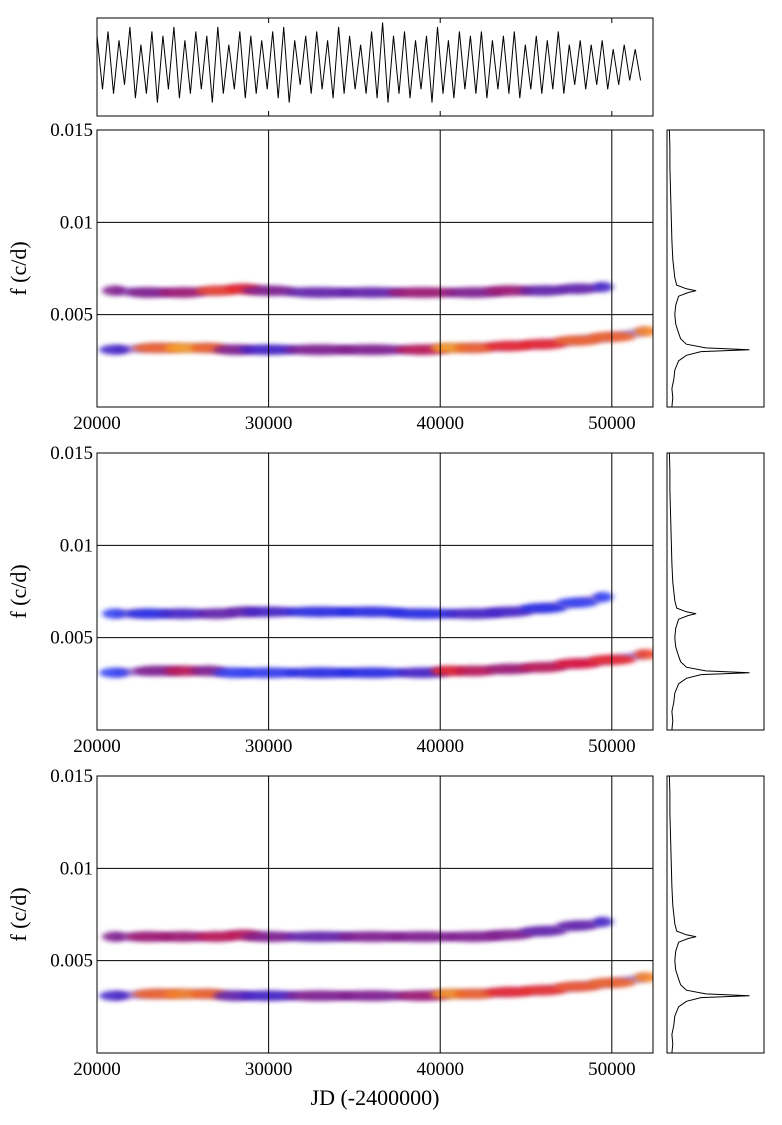  Describe the element at coordinates (375, 1097) in the screenshot. I see `x-axis-label: JD (-2400000)` at that location.